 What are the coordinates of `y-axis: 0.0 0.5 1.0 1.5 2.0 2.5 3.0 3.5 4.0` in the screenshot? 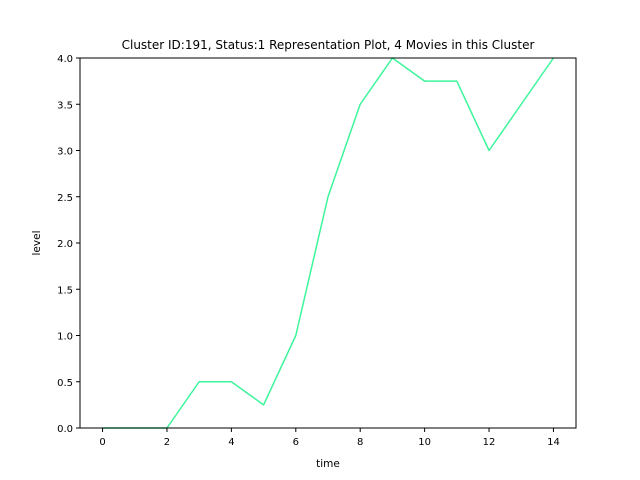 It's located at (68, 244).